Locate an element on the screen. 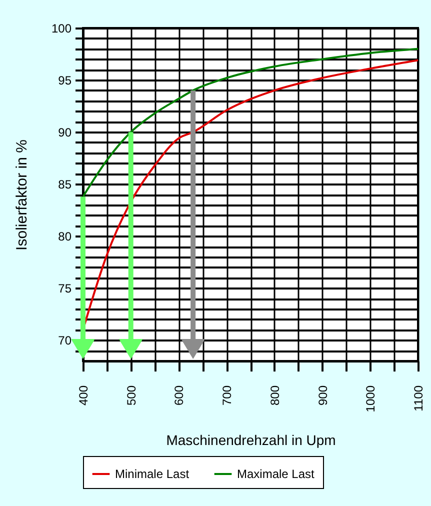 Image resolution: width=431 pixels, height=506 pixels. y-tick-label: 90 is located at coordinates (65, 133).